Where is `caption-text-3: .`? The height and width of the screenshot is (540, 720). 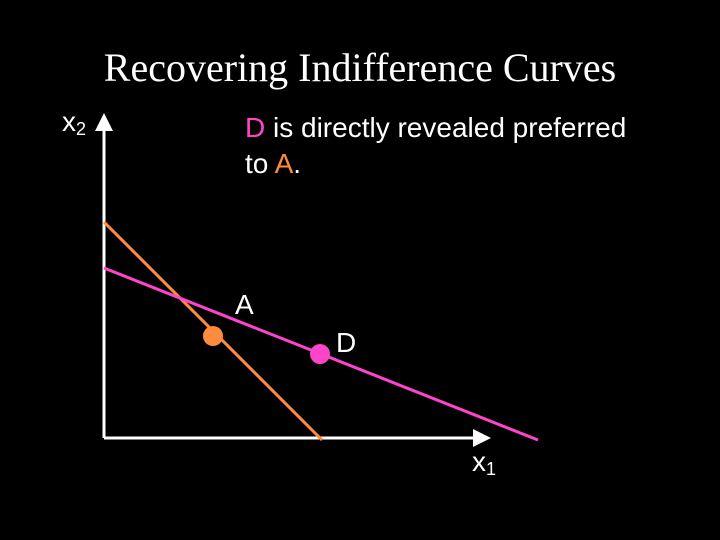
caption-text-3: . is located at coordinates (297, 163).